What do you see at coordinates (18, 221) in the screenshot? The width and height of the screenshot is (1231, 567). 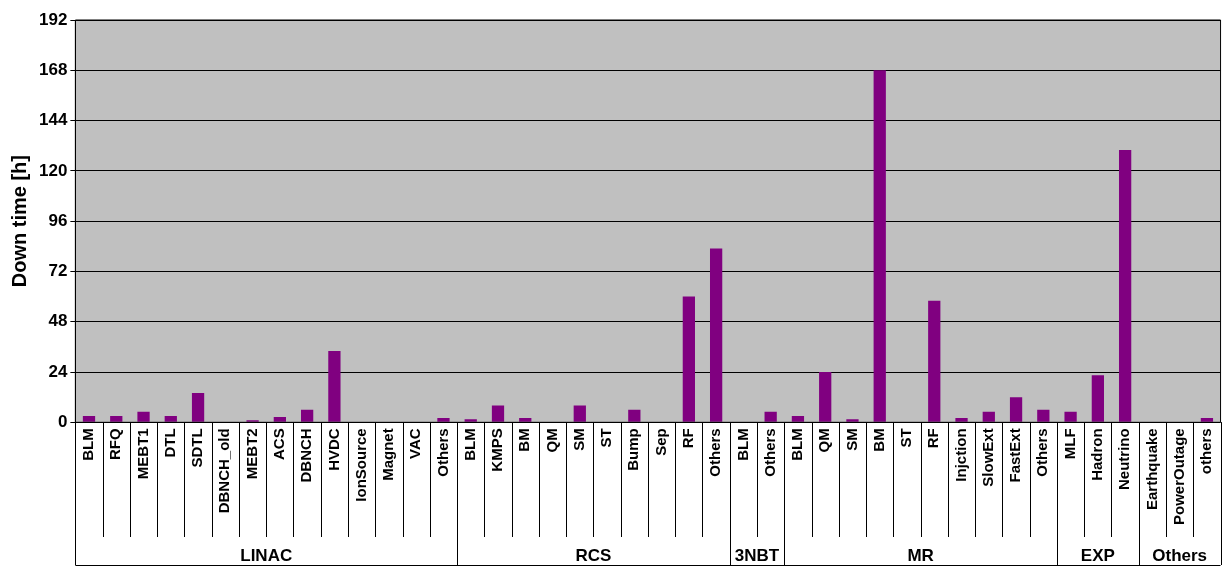 I see `y-axis-title: Down time [h]` at bounding box center [18, 221].